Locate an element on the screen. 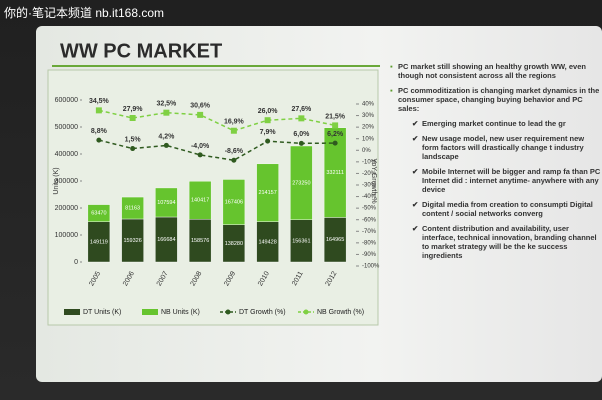 The image size is (602, 400). y2-axis-label: YoY Growth % is located at coordinates (373, 180).